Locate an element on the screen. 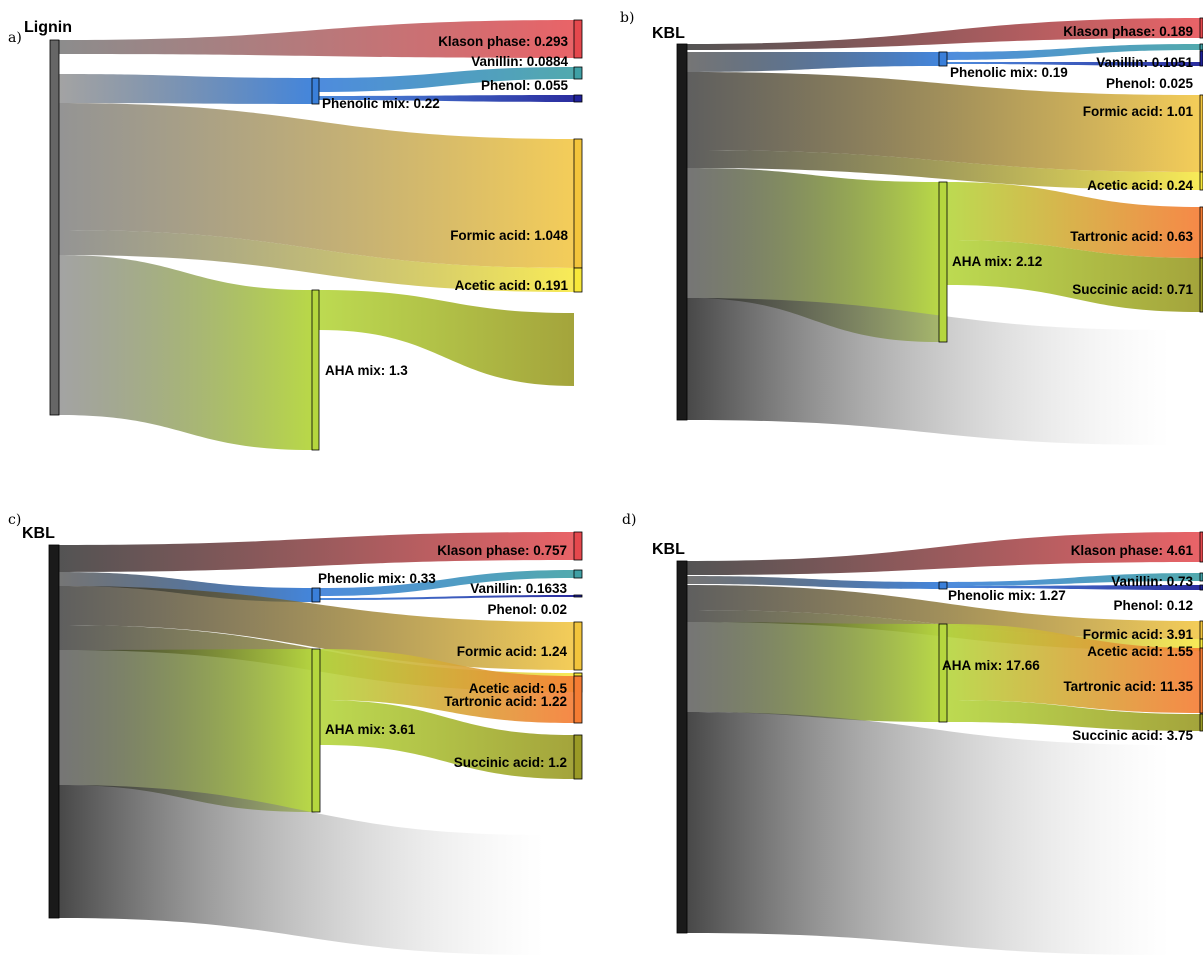  succinic-acid-label: Succinic acid: 3.75 is located at coordinates (1132, 735).